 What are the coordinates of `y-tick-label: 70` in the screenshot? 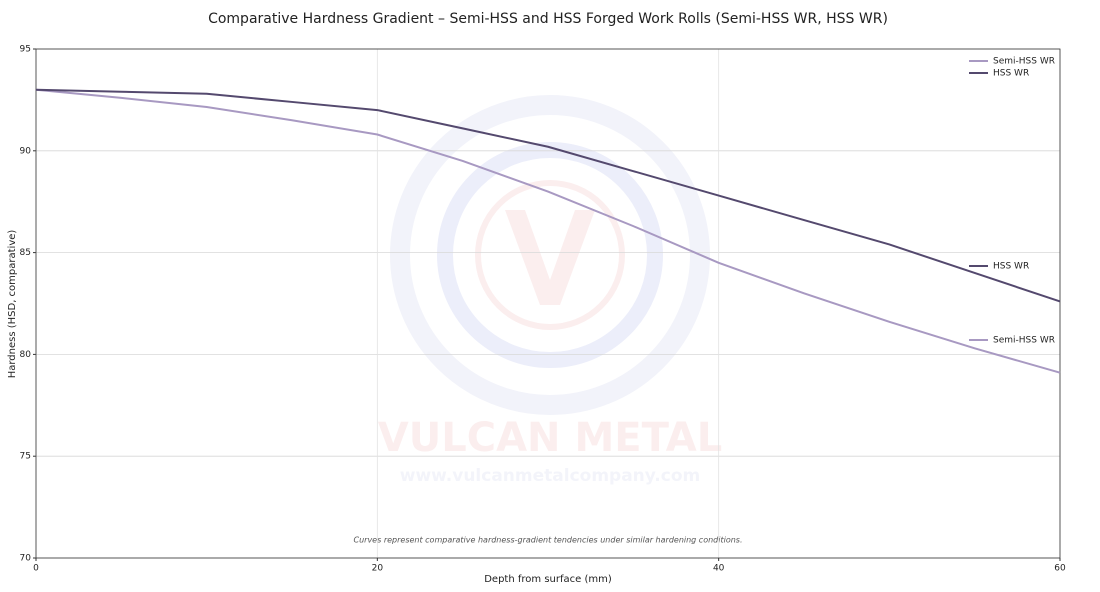 It's located at (26, 559).